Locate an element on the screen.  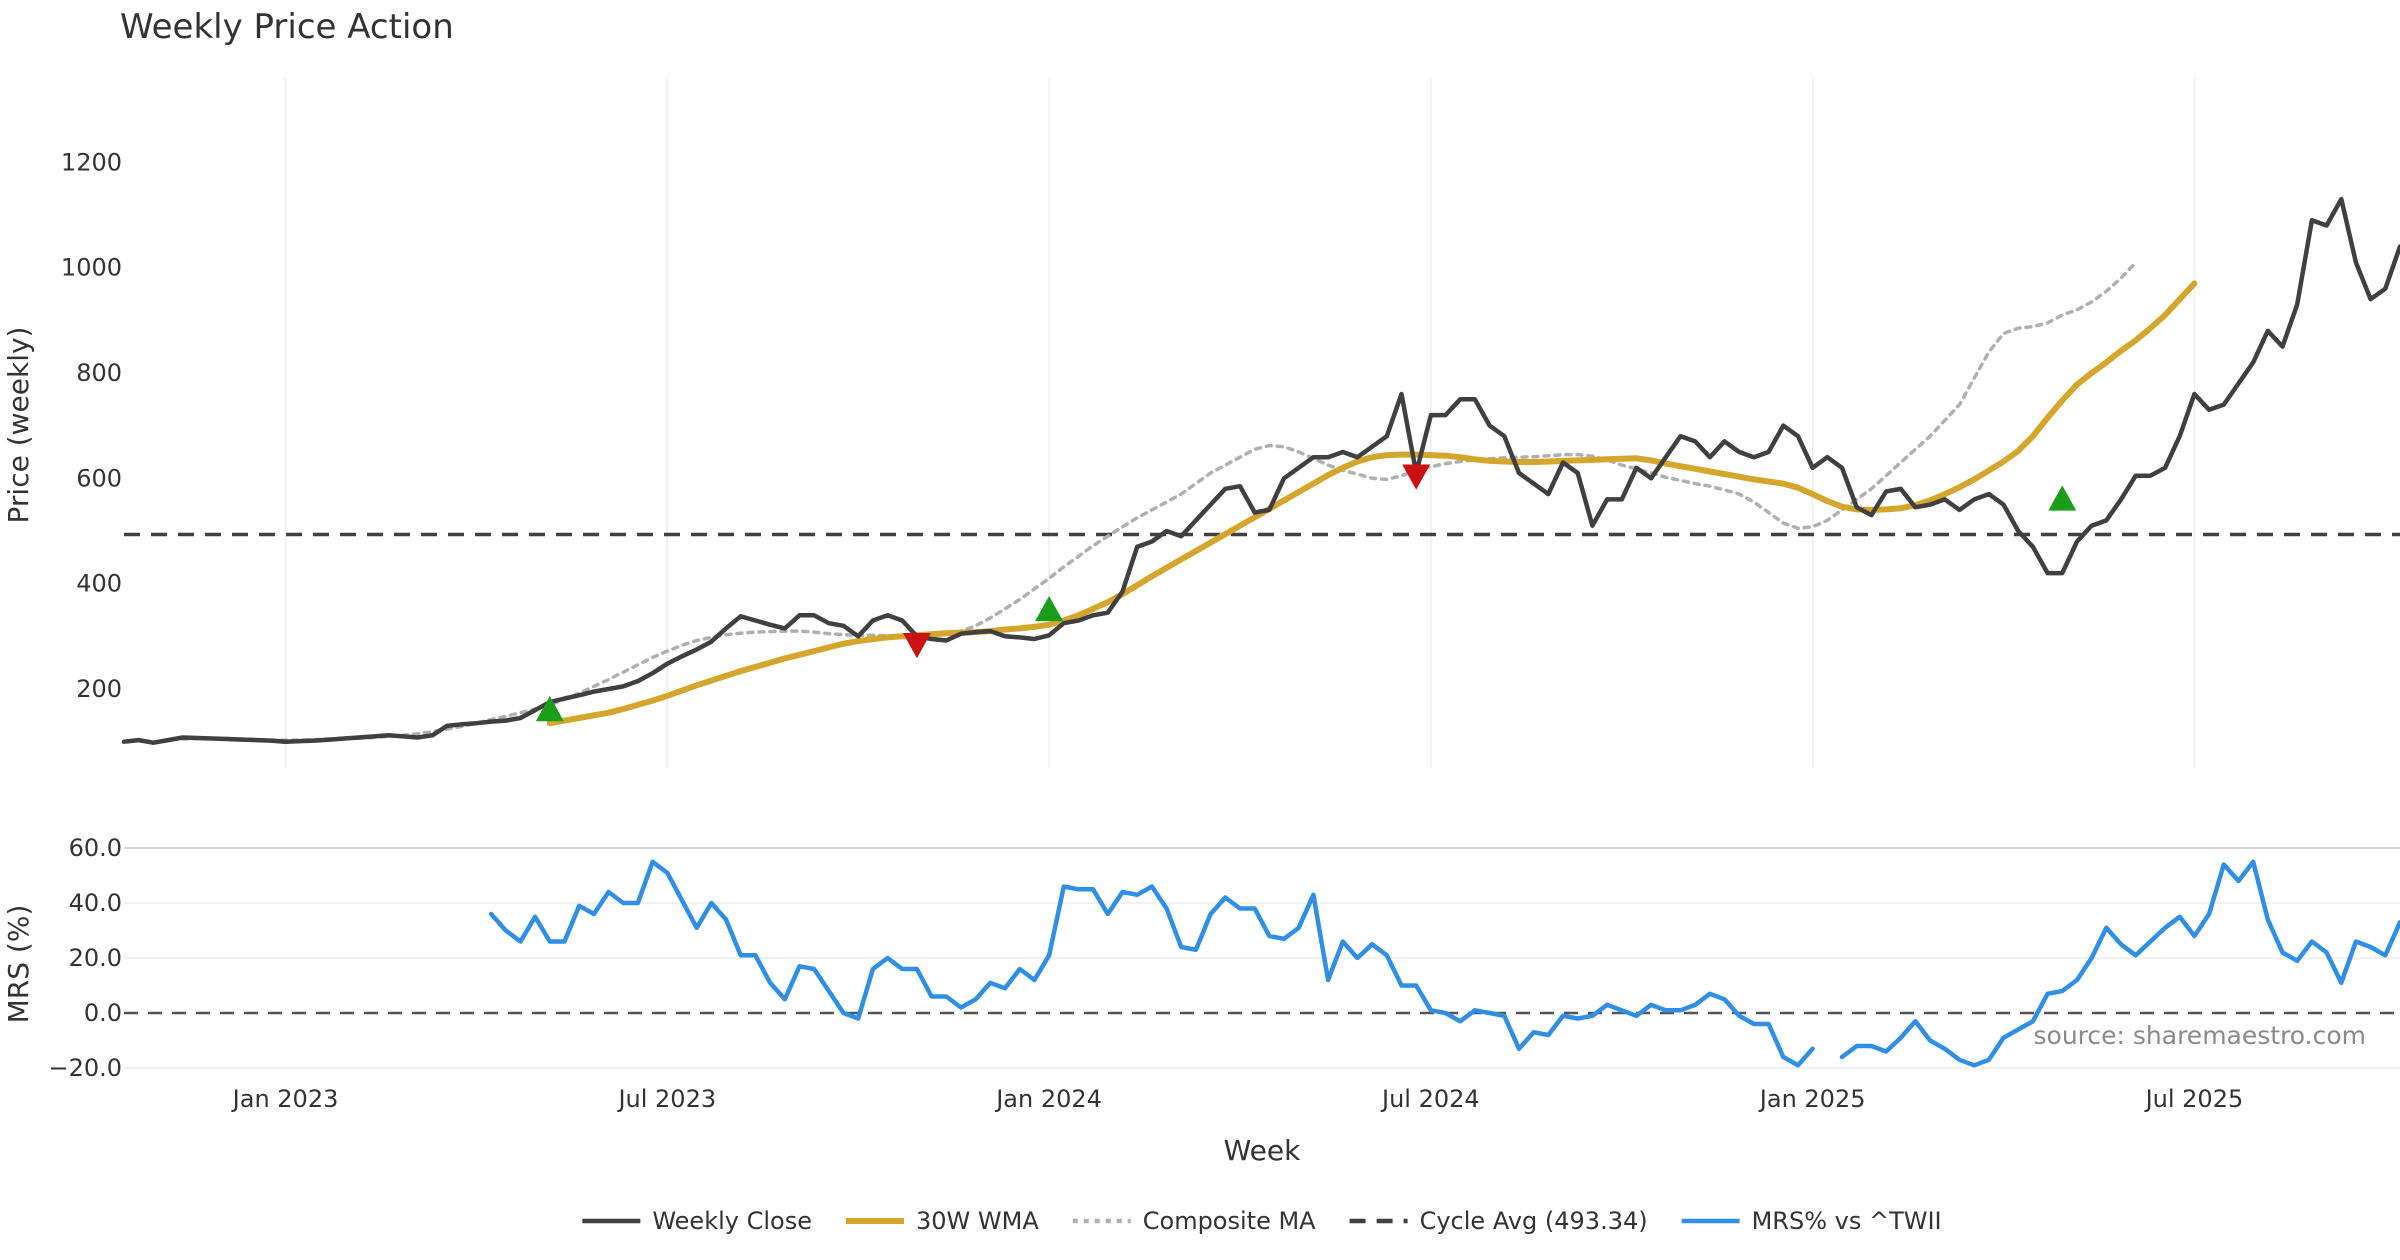
price-y-tick-label: 400 is located at coordinates (99, 584).